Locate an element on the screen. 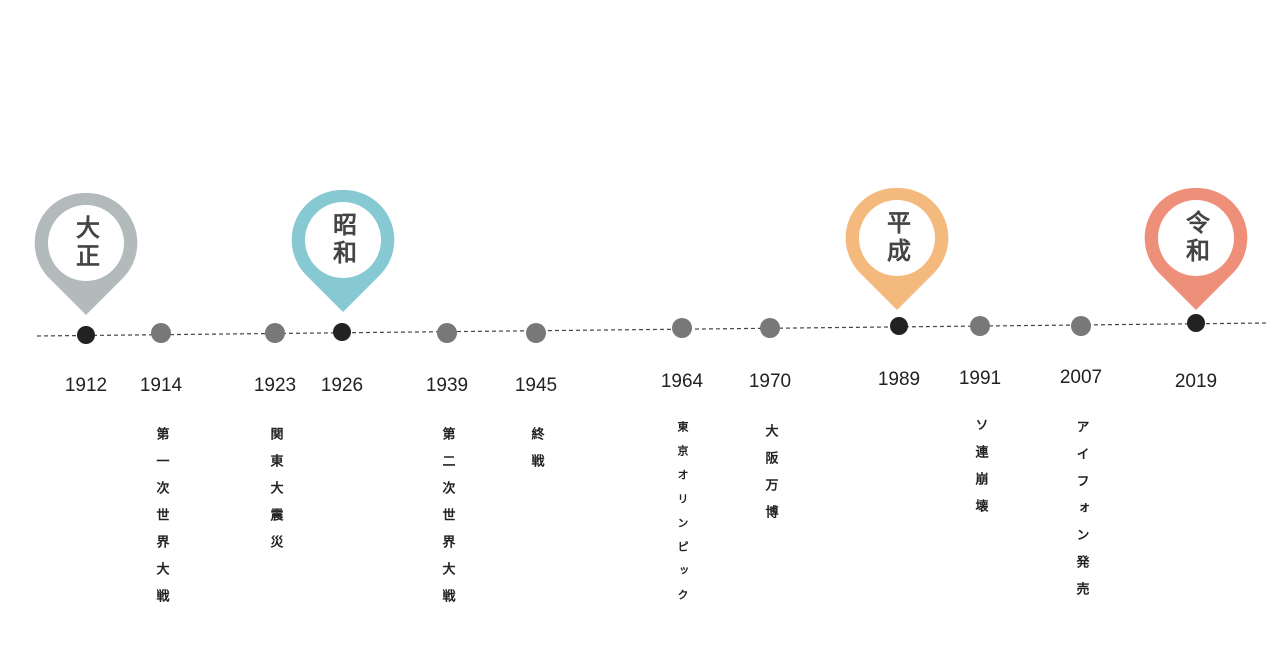  timeline-dot-2019 is located at coordinates (1196, 323).